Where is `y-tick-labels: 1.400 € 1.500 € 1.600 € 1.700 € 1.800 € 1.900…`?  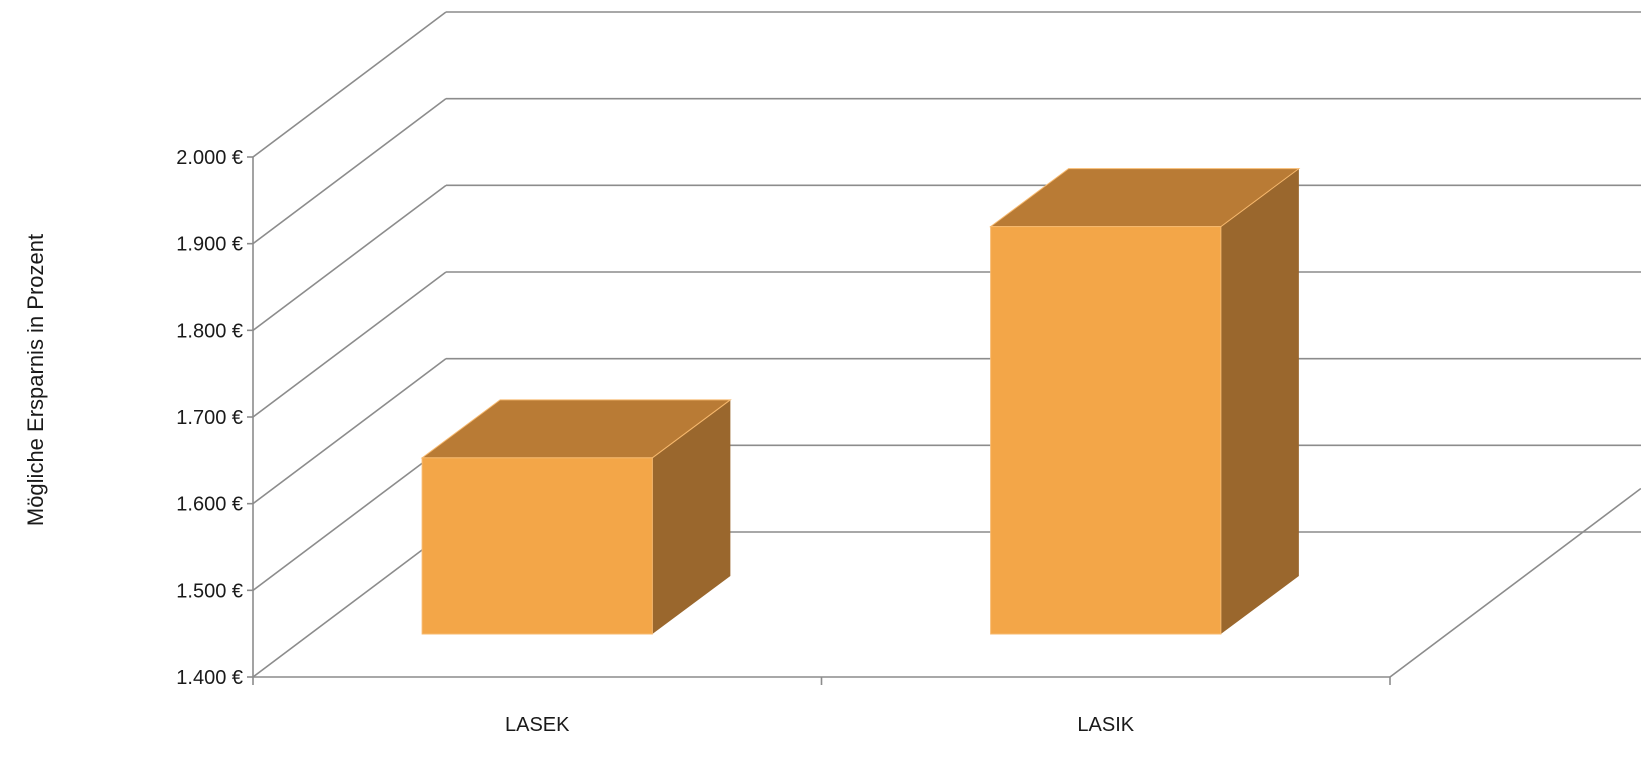
y-tick-labels: 1.400 € 1.500 € 1.600 € 1.700 € 1.800 € 1.900… is located at coordinates (209, 418).